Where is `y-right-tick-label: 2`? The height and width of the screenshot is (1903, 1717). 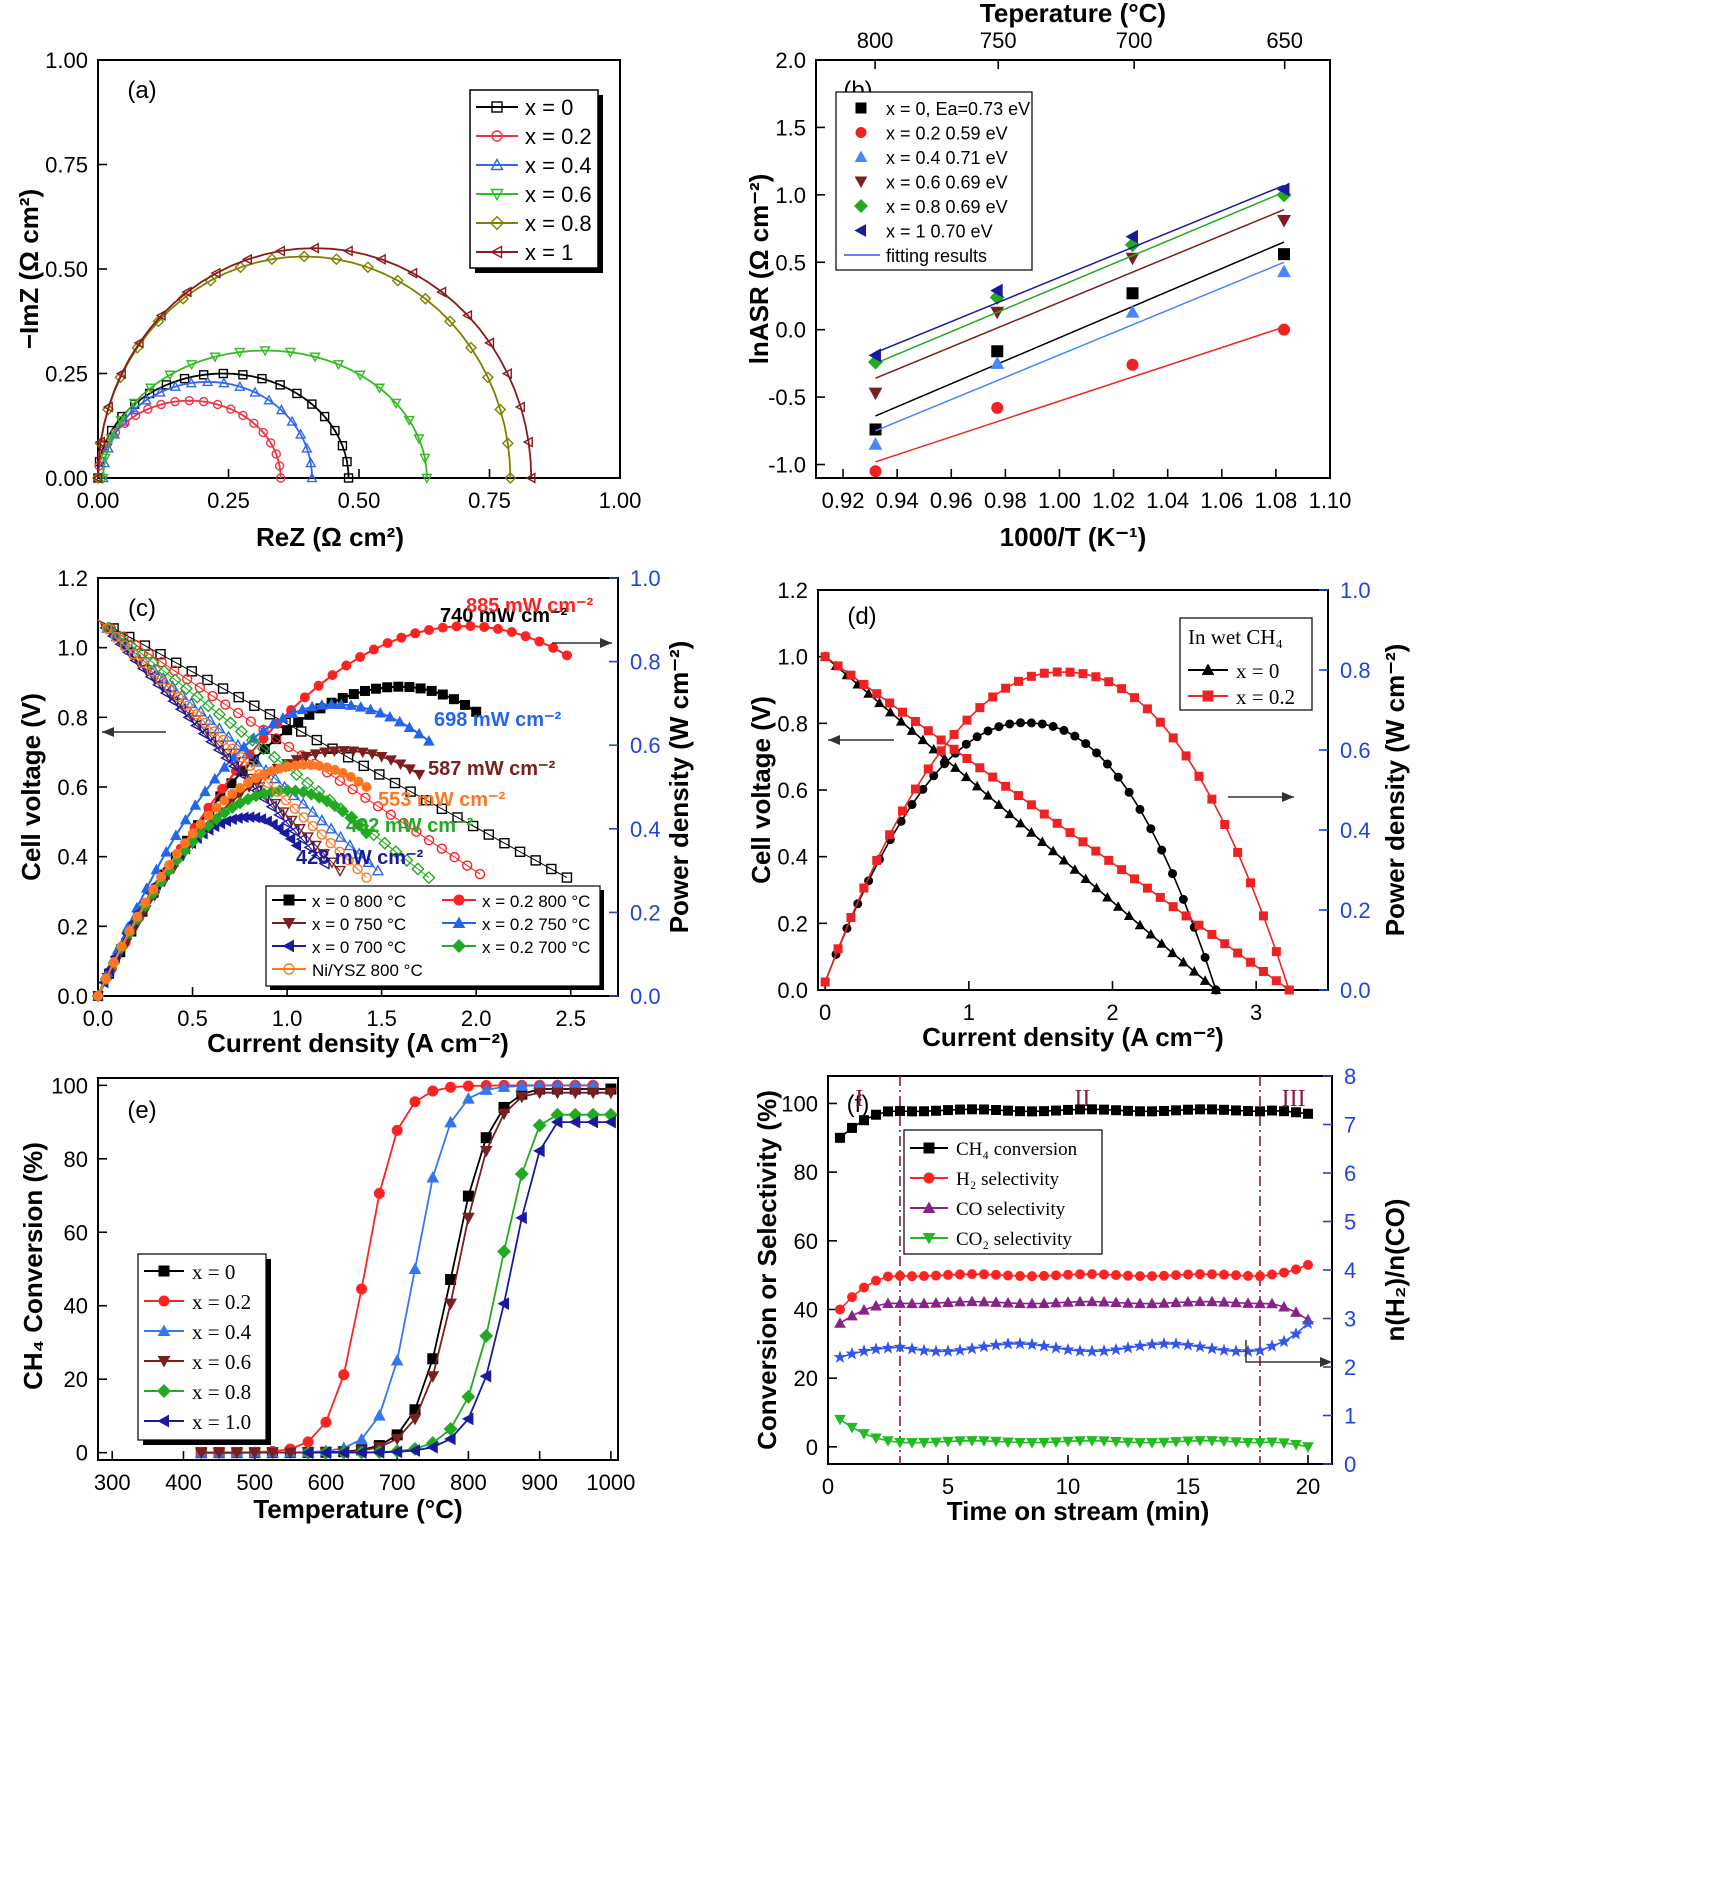 y-right-tick-label: 2 is located at coordinates (1350, 1367).